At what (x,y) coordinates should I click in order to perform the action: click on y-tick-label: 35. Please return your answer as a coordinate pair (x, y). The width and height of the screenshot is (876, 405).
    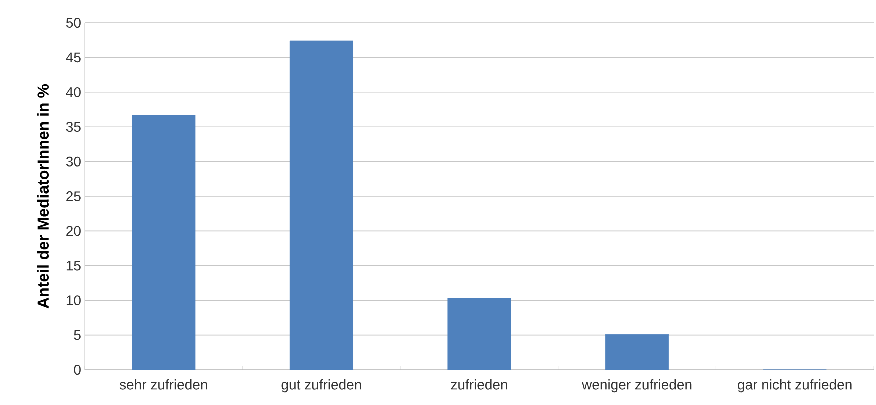
    Looking at the image, I should click on (73, 127).